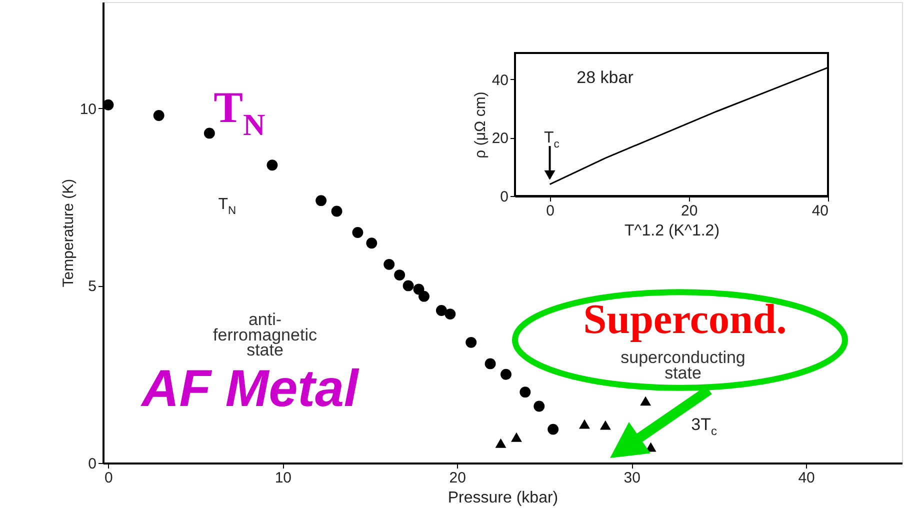  I want to click on x-axis-title: T^1.2 (K^1.2), so click(672, 231).